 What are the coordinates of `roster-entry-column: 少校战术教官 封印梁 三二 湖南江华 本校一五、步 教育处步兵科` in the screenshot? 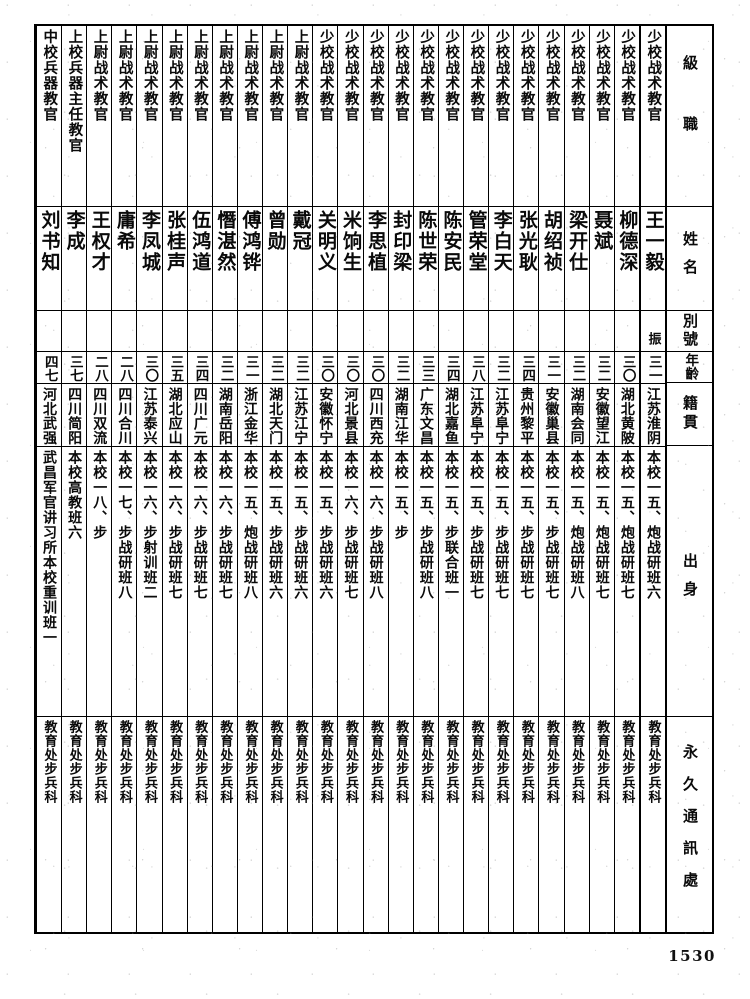 It's located at (400, 479).